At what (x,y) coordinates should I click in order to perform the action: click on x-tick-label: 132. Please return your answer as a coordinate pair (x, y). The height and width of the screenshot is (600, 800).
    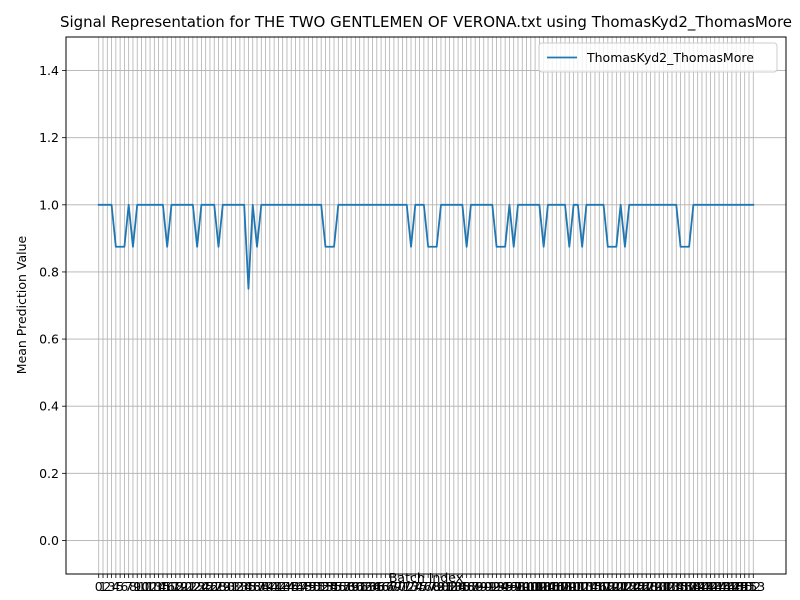
    Looking at the image, I should click on (664, 586).